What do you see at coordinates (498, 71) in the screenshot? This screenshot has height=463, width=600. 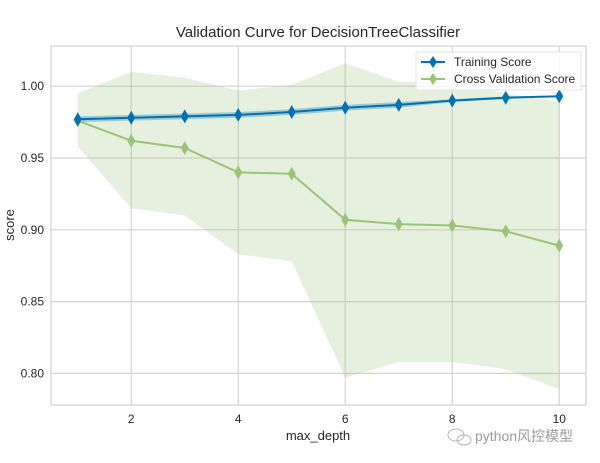 I see `legend: Training Score Cross Validation Score` at bounding box center [498, 71].